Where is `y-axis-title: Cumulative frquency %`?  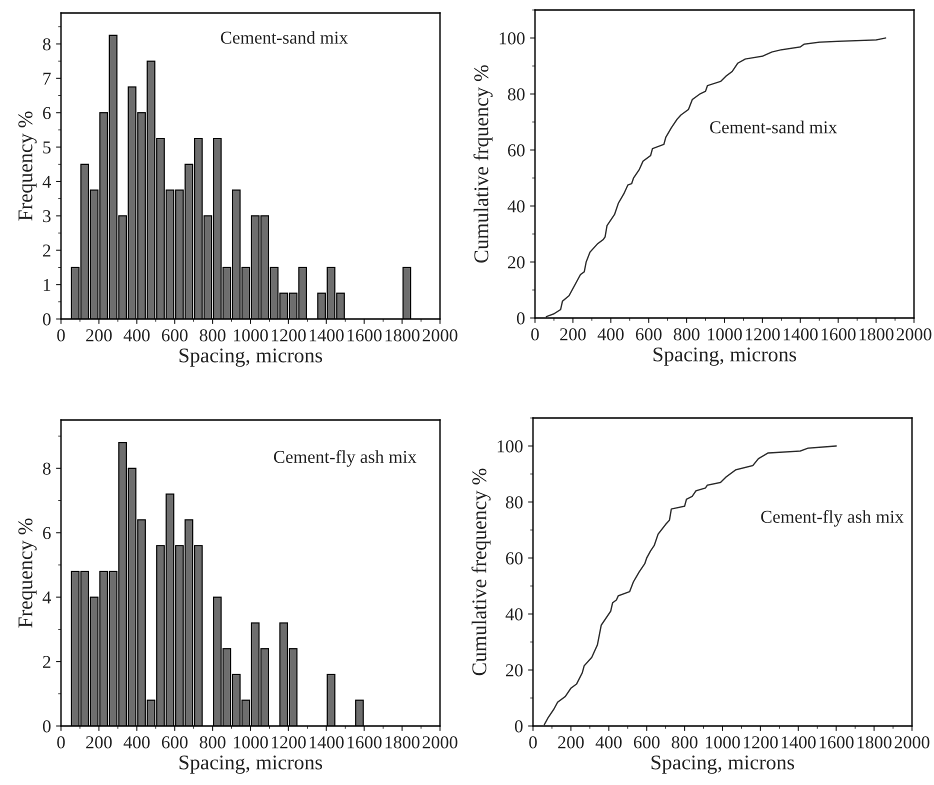
y-axis-title: Cumulative frquency % is located at coordinates (483, 164).